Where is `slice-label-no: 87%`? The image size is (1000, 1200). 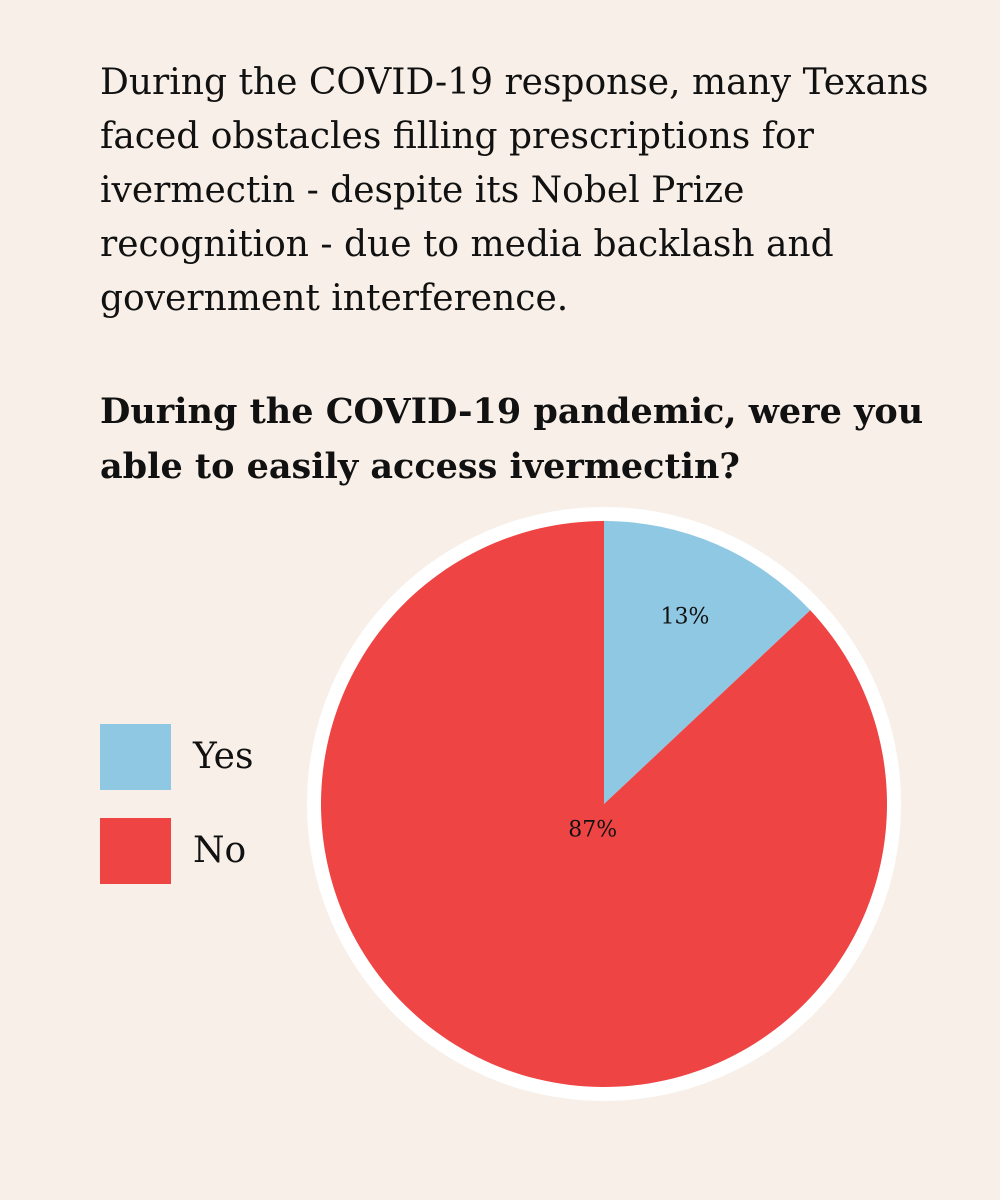 slice-label-no: 87% is located at coordinates (592, 829).